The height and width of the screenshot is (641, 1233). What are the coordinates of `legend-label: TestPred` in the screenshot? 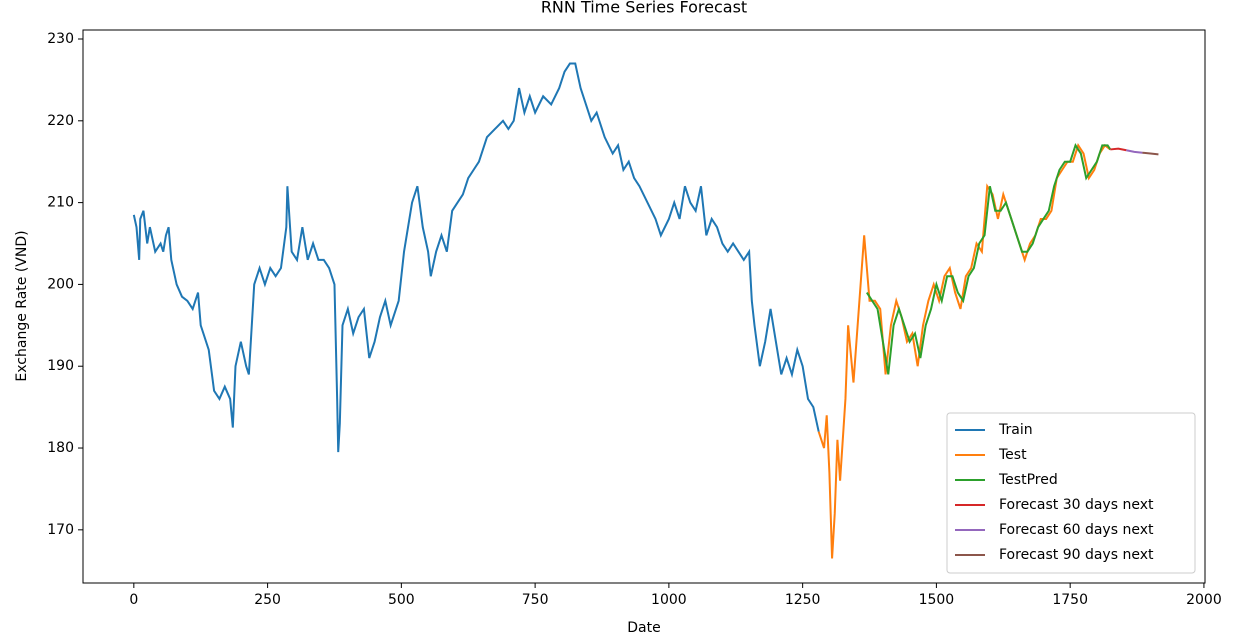 It's located at (1028, 480).